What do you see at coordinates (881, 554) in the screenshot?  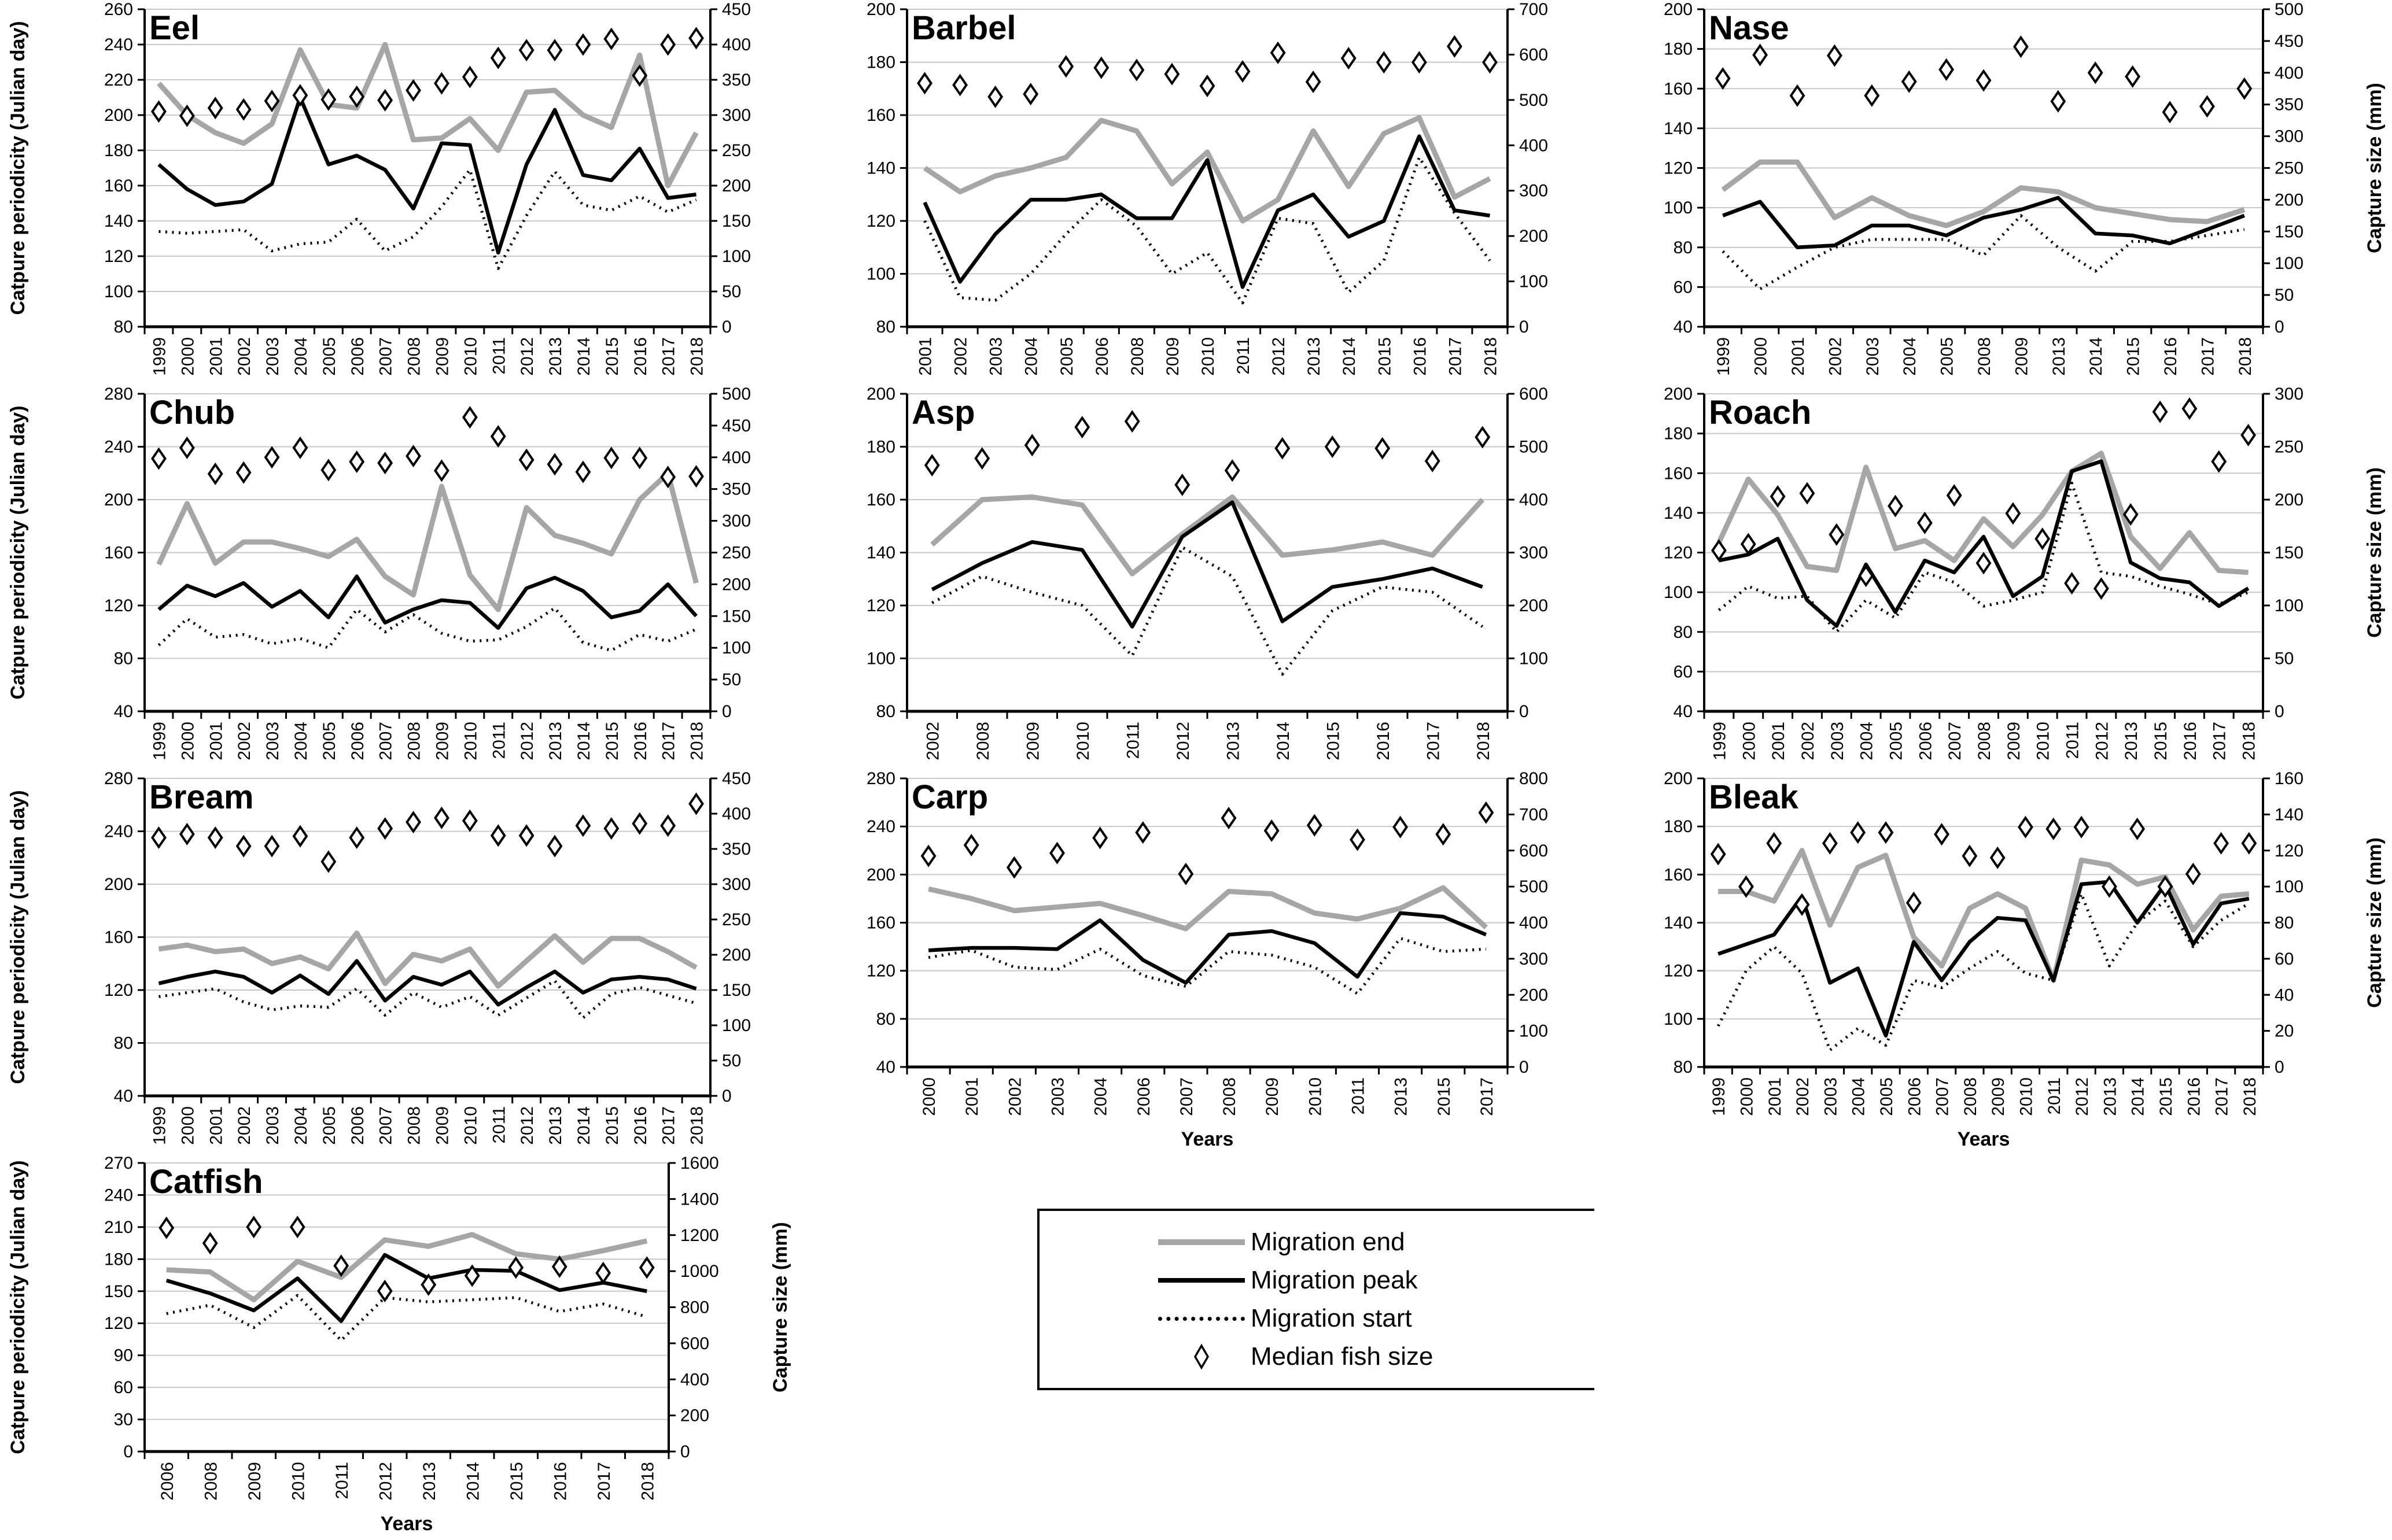 I see `left-axis-tick-label: 140` at bounding box center [881, 554].